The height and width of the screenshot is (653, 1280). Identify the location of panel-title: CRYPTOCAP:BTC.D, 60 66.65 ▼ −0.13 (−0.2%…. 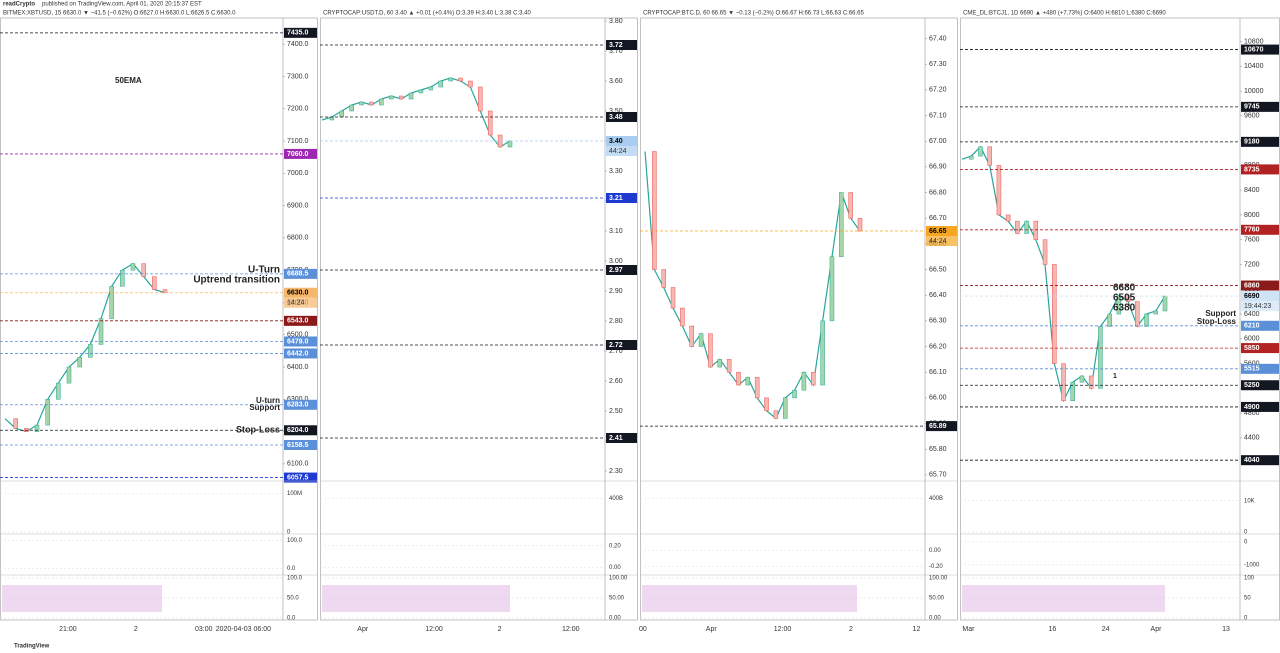
(754, 14).